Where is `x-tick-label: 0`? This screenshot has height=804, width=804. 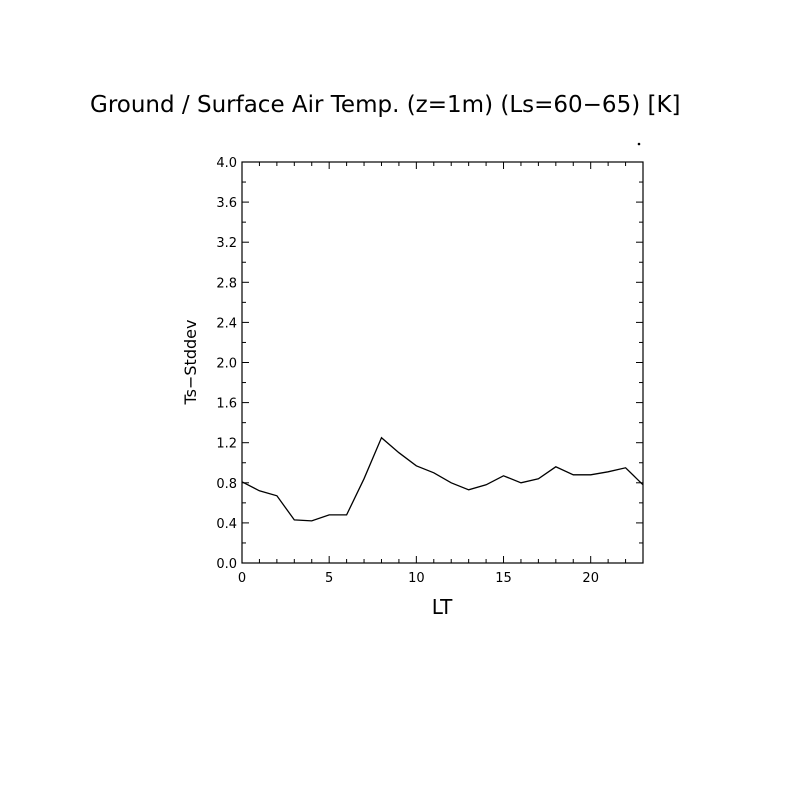 x-tick-label: 0 is located at coordinates (242, 578).